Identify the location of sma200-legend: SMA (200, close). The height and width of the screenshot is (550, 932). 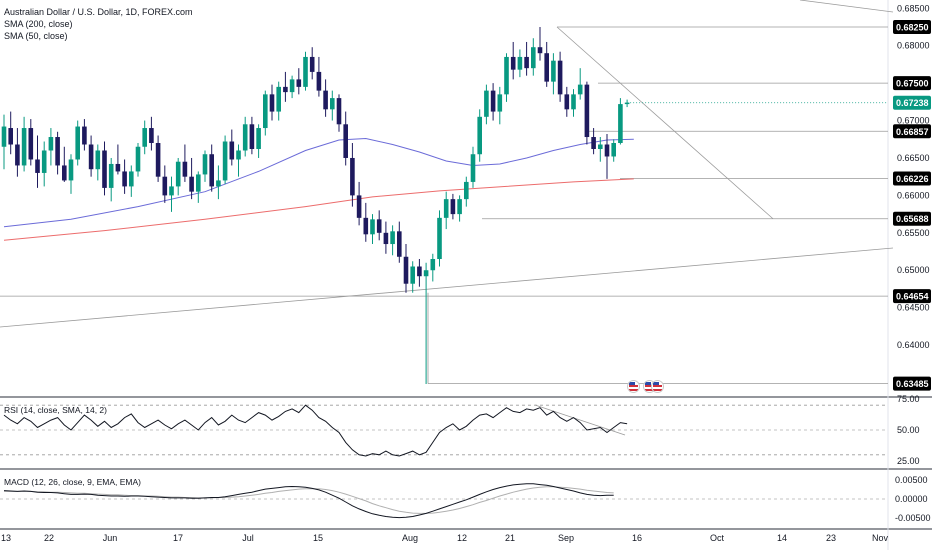
(38, 24).